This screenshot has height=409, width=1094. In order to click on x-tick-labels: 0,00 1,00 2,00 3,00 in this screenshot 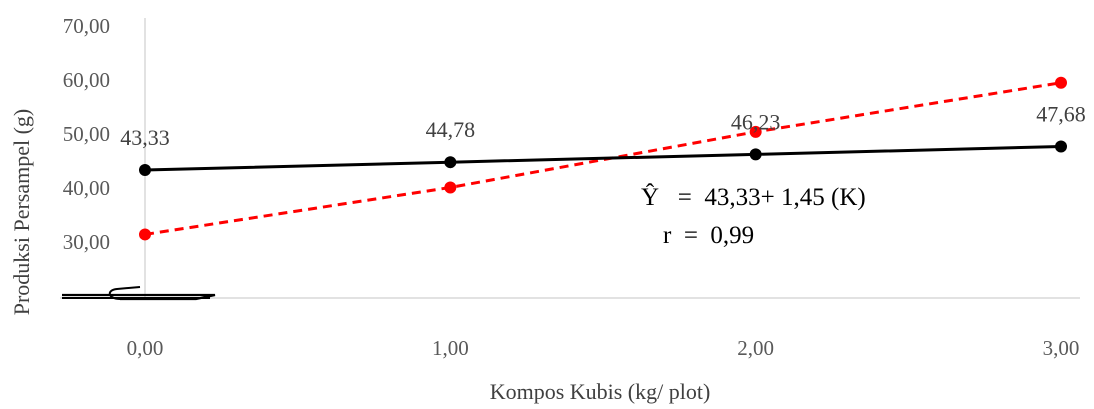, I will do `click(603, 348)`.